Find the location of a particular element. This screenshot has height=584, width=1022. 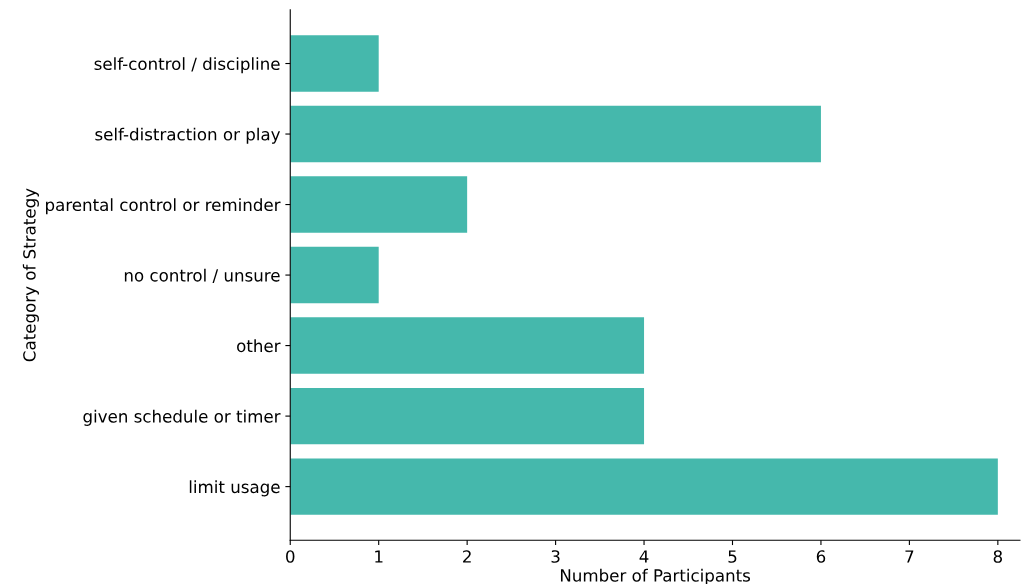

y-axis-title: Category of Strategy is located at coordinates (30, 275).